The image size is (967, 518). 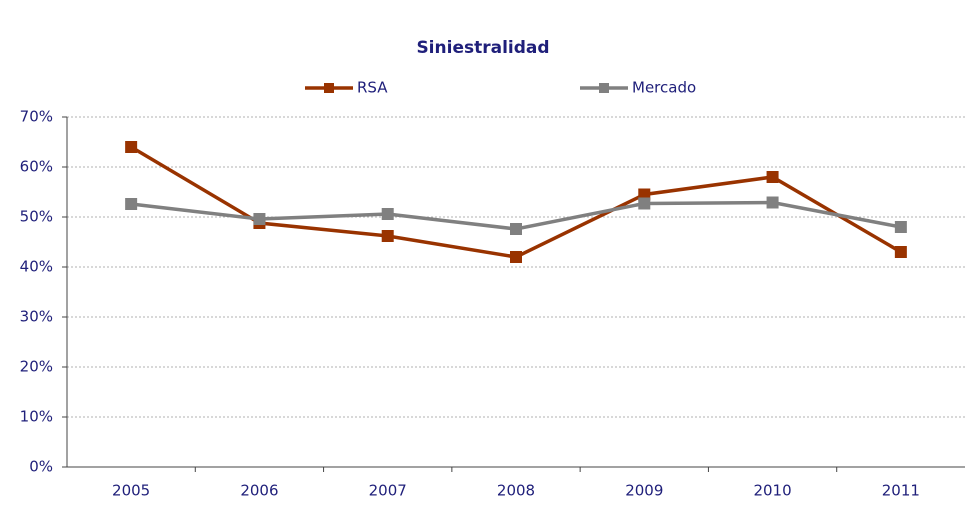 What do you see at coordinates (664, 88) in the screenshot?
I see `legend-label: Mercado` at bounding box center [664, 88].